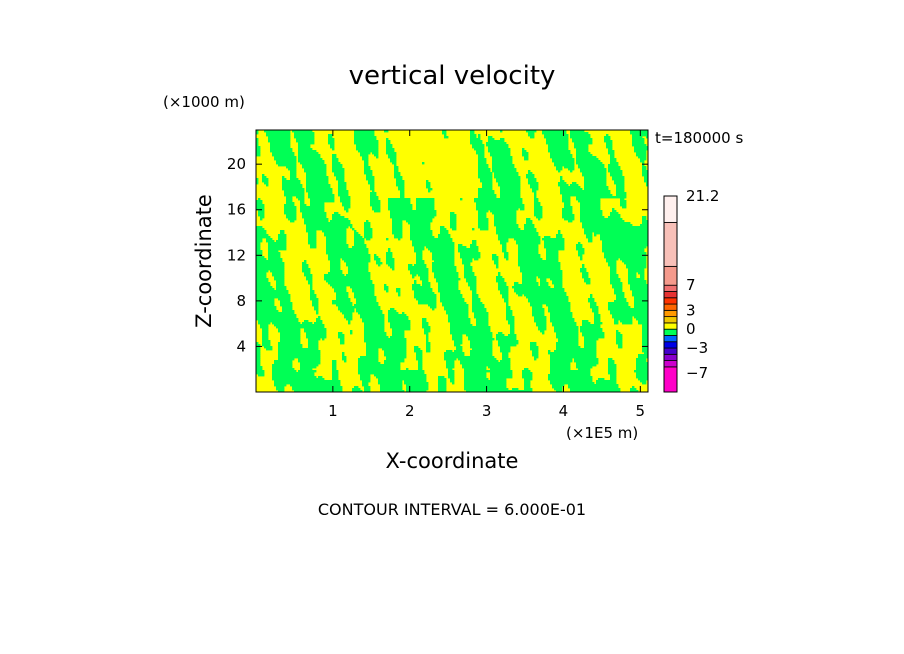  I want to click on colorbar-label: 21.2, so click(702, 196).